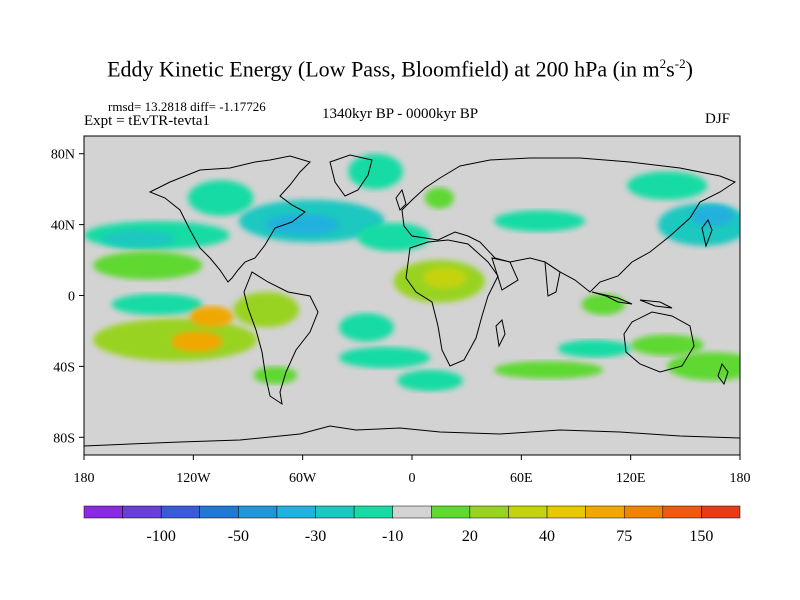  Describe the element at coordinates (193, 478) in the screenshot. I see `x-tick-label: 120W` at that location.